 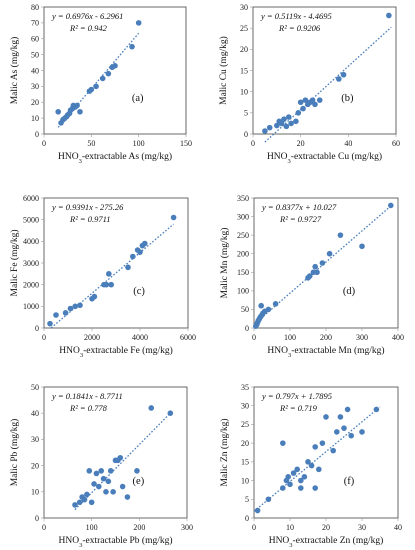 I want to click on y-tick-label: 80, so click(x=35, y=7).